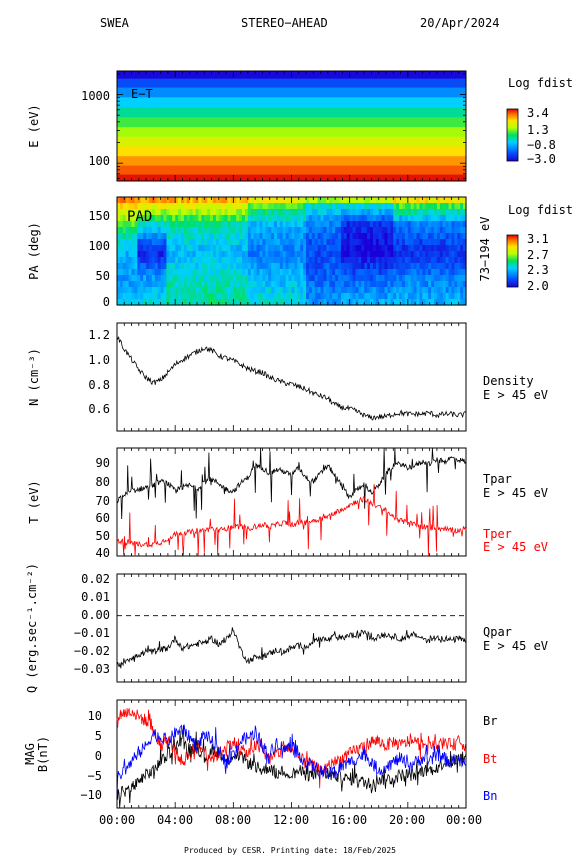 The height and width of the screenshot is (864, 584). Describe the element at coordinates (117, 820) in the screenshot. I see `time-label-0: 00:00` at that location.